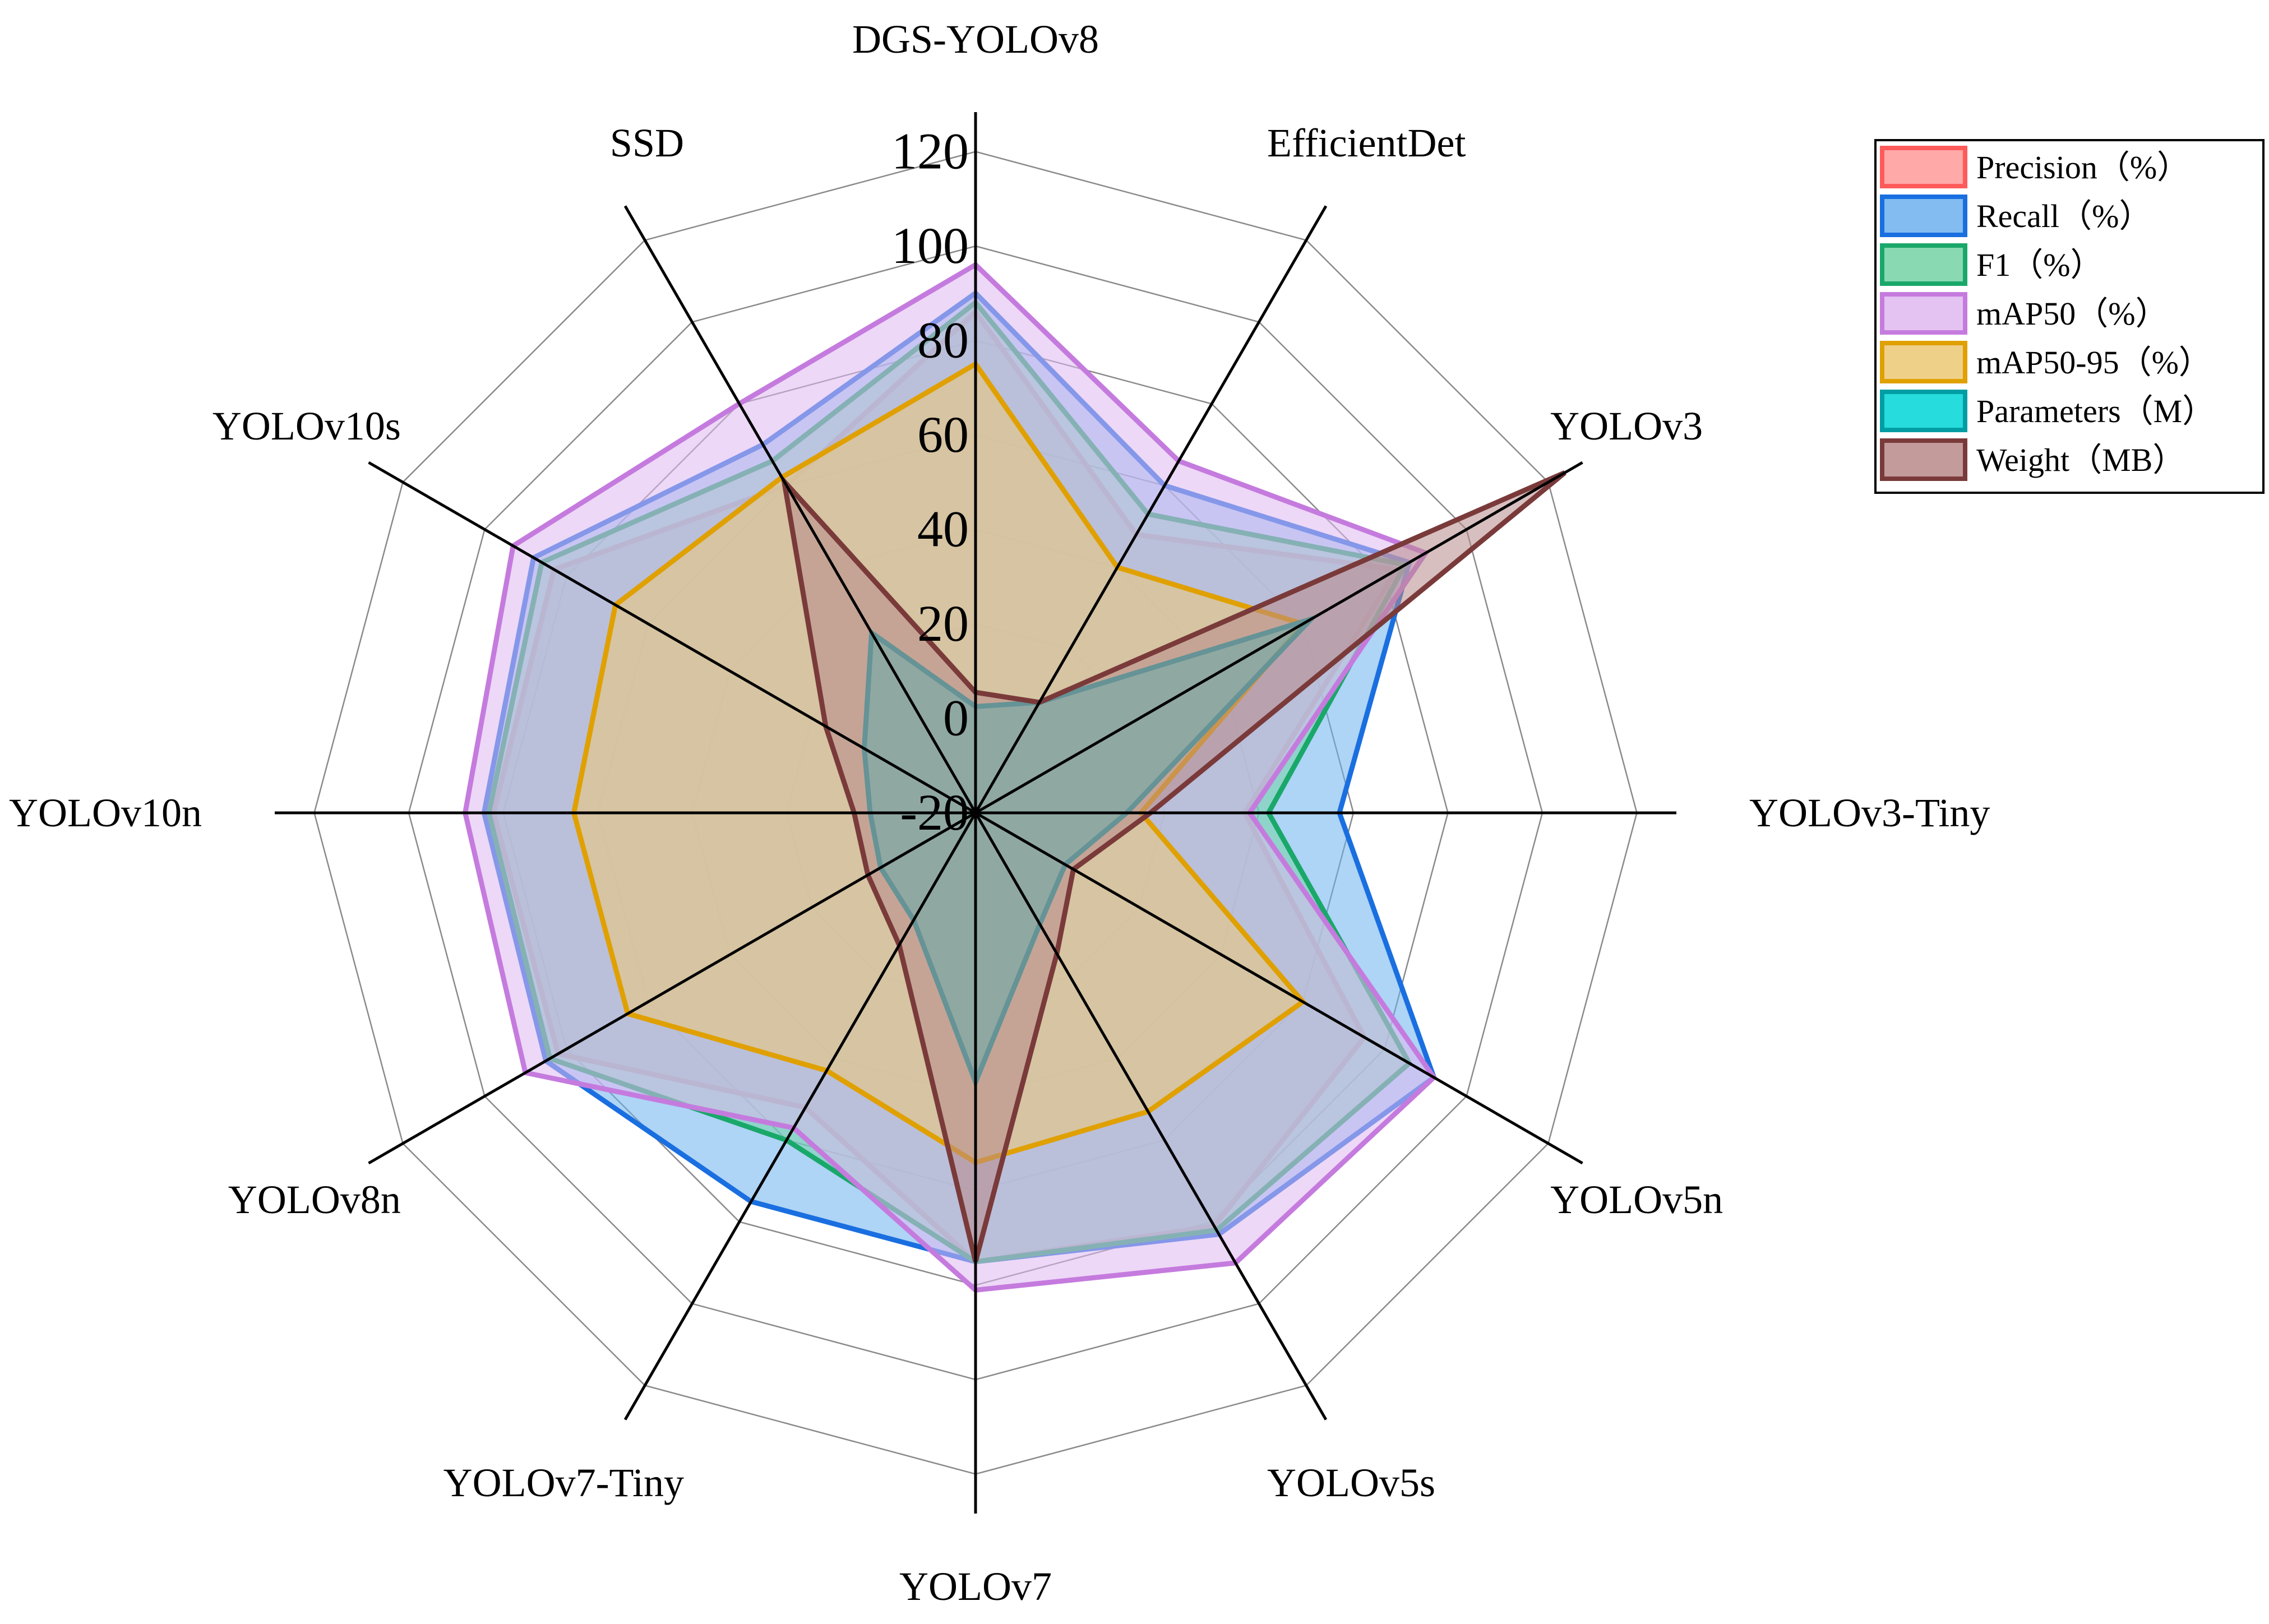  What do you see at coordinates (943, 624) in the screenshot?
I see `tick-label: 20` at bounding box center [943, 624].